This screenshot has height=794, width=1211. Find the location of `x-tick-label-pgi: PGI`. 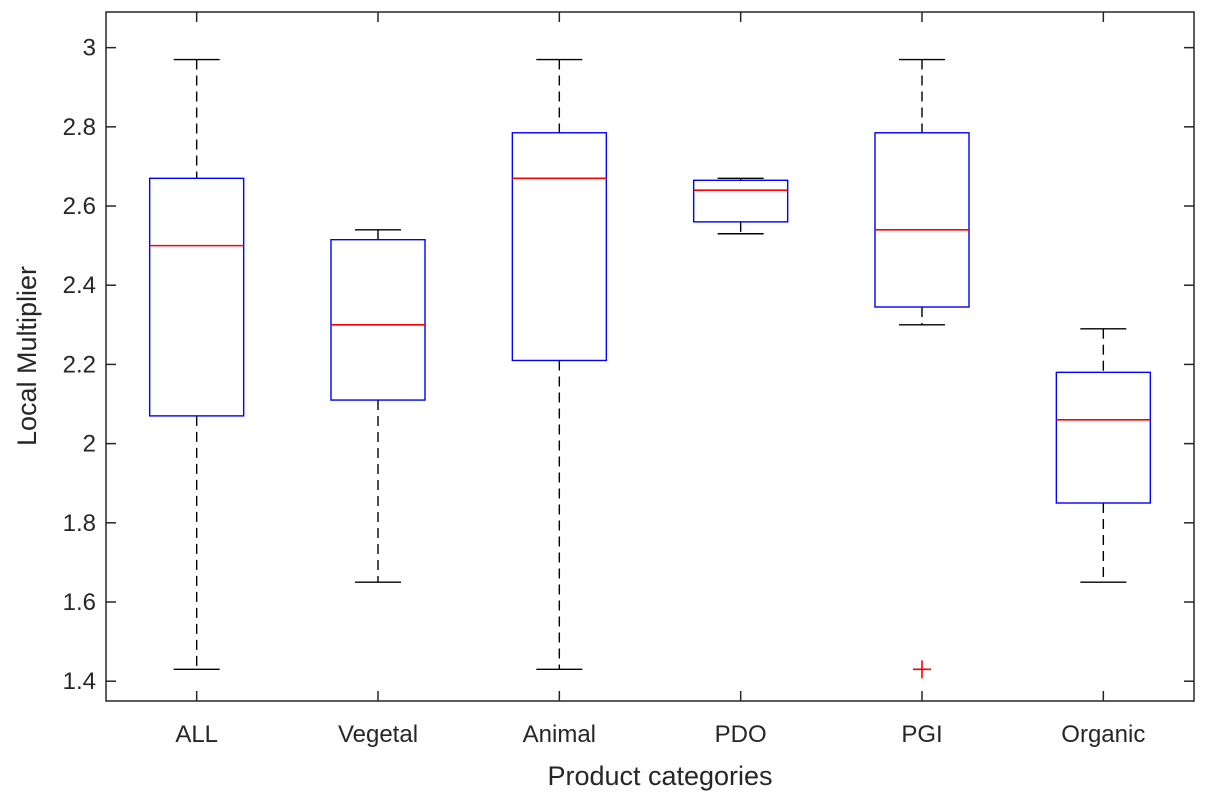

x-tick-label-pgi: PGI is located at coordinates (921, 734).